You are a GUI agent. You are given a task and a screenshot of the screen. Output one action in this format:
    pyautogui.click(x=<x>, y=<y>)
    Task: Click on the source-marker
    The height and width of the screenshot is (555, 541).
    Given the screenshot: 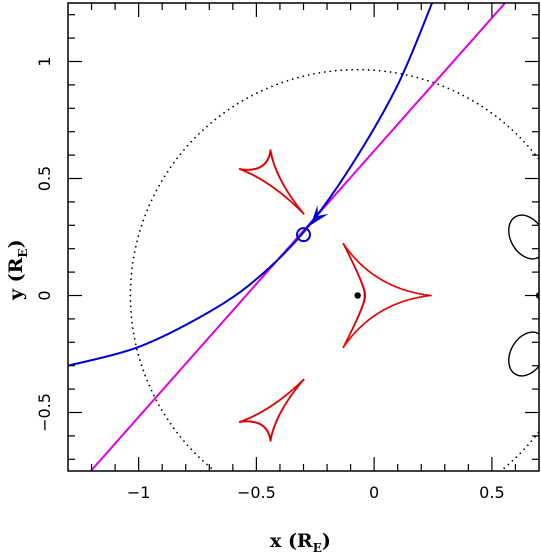 What is the action you would take?
    pyautogui.click(x=303, y=235)
    